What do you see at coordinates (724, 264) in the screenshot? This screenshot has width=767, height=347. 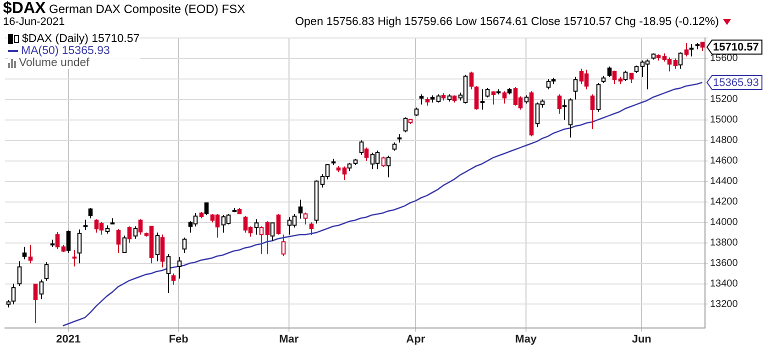 I see `y-tick-label: 13600` at bounding box center [724, 264].